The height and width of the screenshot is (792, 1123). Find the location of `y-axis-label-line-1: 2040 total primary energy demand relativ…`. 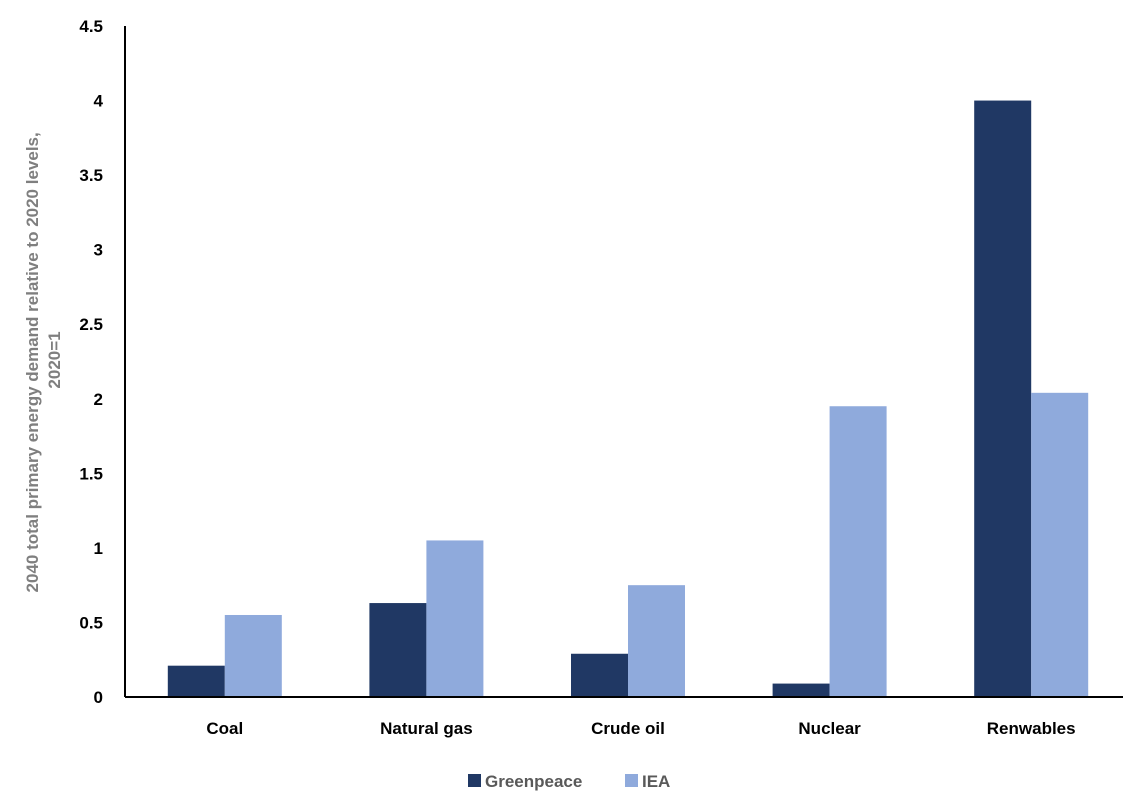

y-axis-label-line-1: 2040 total primary energy demand relativ… is located at coordinates (32, 362).